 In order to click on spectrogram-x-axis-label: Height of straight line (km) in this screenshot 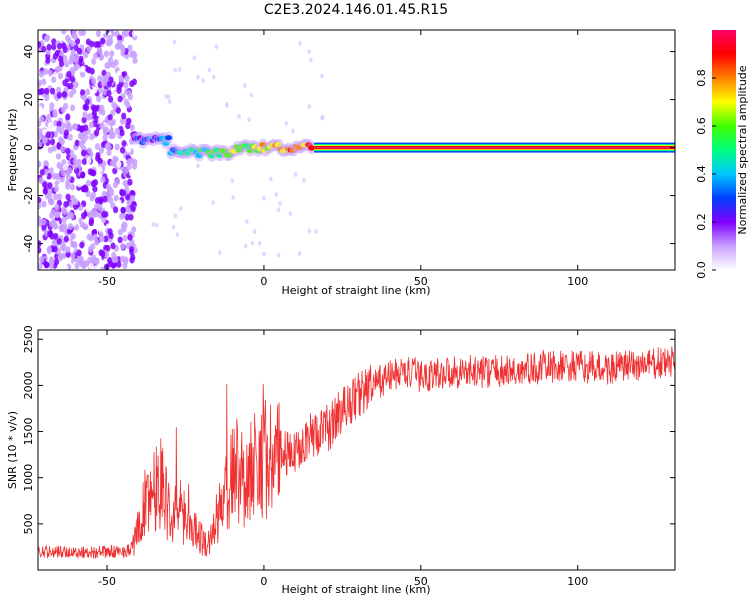, I will do `click(355, 290)`.